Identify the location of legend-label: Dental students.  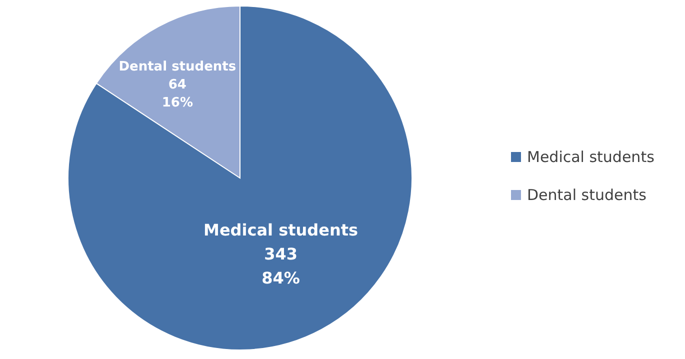
(587, 195).